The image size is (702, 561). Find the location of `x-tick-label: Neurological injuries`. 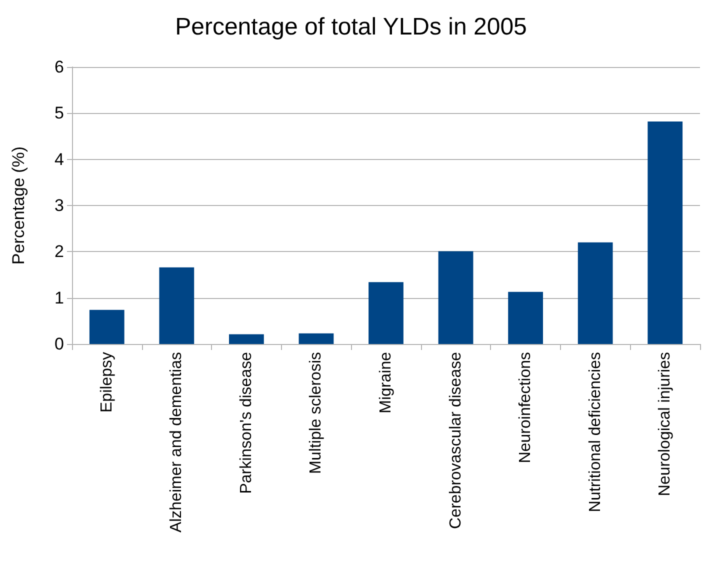

x-tick-label: Neurological injuries is located at coordinates (665, 424).